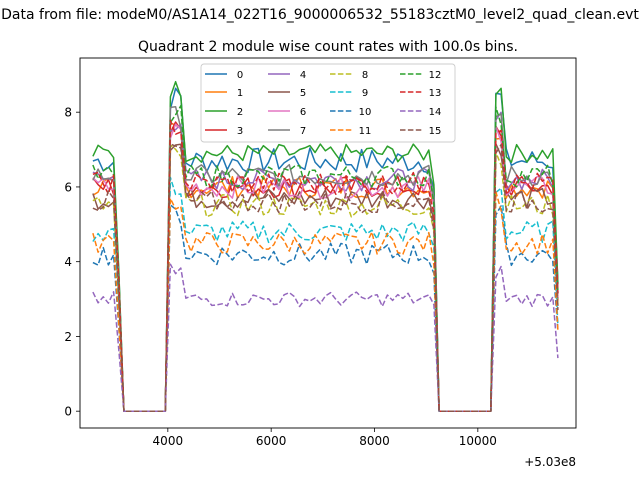 The image size is (640, 480). Describe the element at coordinates (365, 93) in the screenshot. I see `legend-label-9: 9` at that location.